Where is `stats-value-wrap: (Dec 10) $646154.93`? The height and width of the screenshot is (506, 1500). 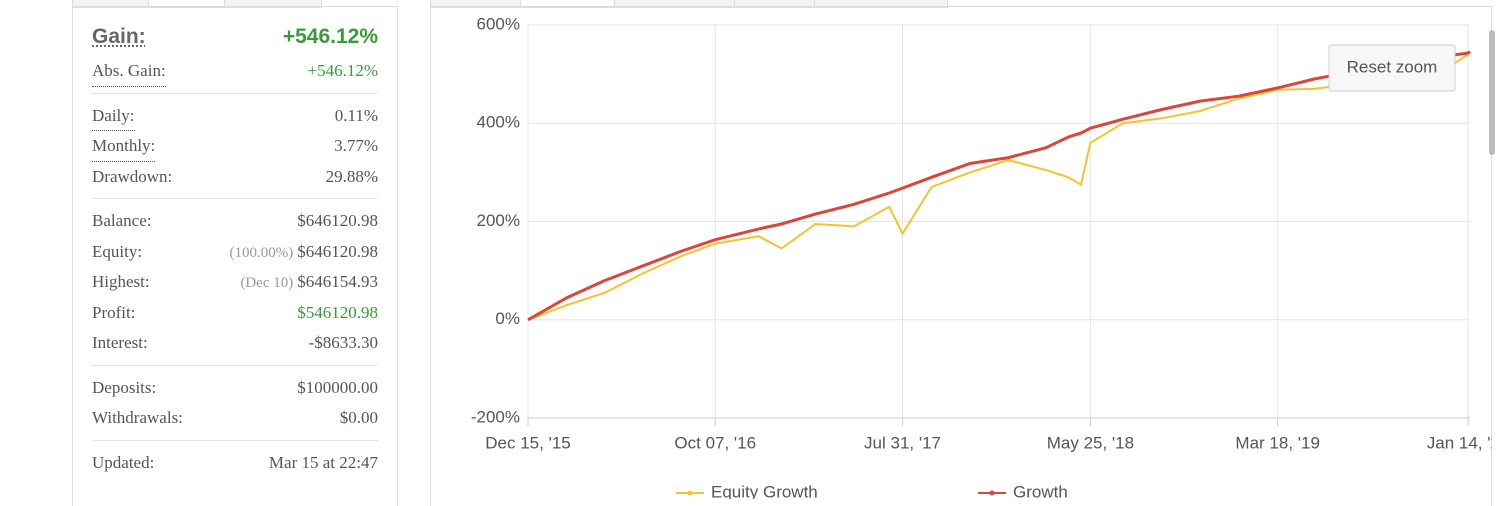
stats-value-wrap: (Dec 10) $646154.93 is located at coordinates (309, 282).